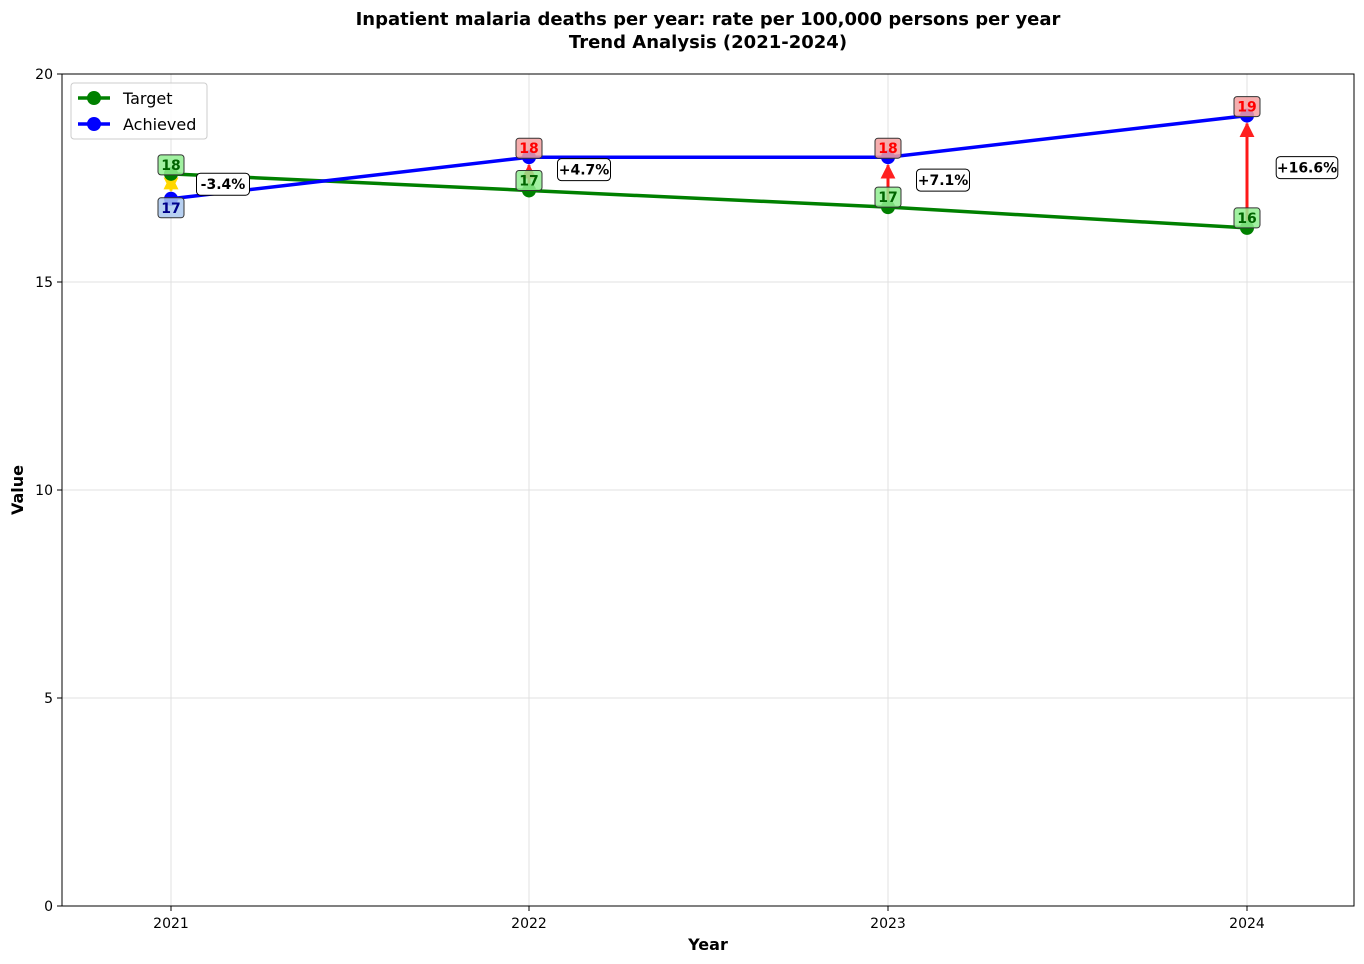 The width and height of the screenshot is (1364, 964). I want to click on legend-target-label: Target, so click(147, 98).